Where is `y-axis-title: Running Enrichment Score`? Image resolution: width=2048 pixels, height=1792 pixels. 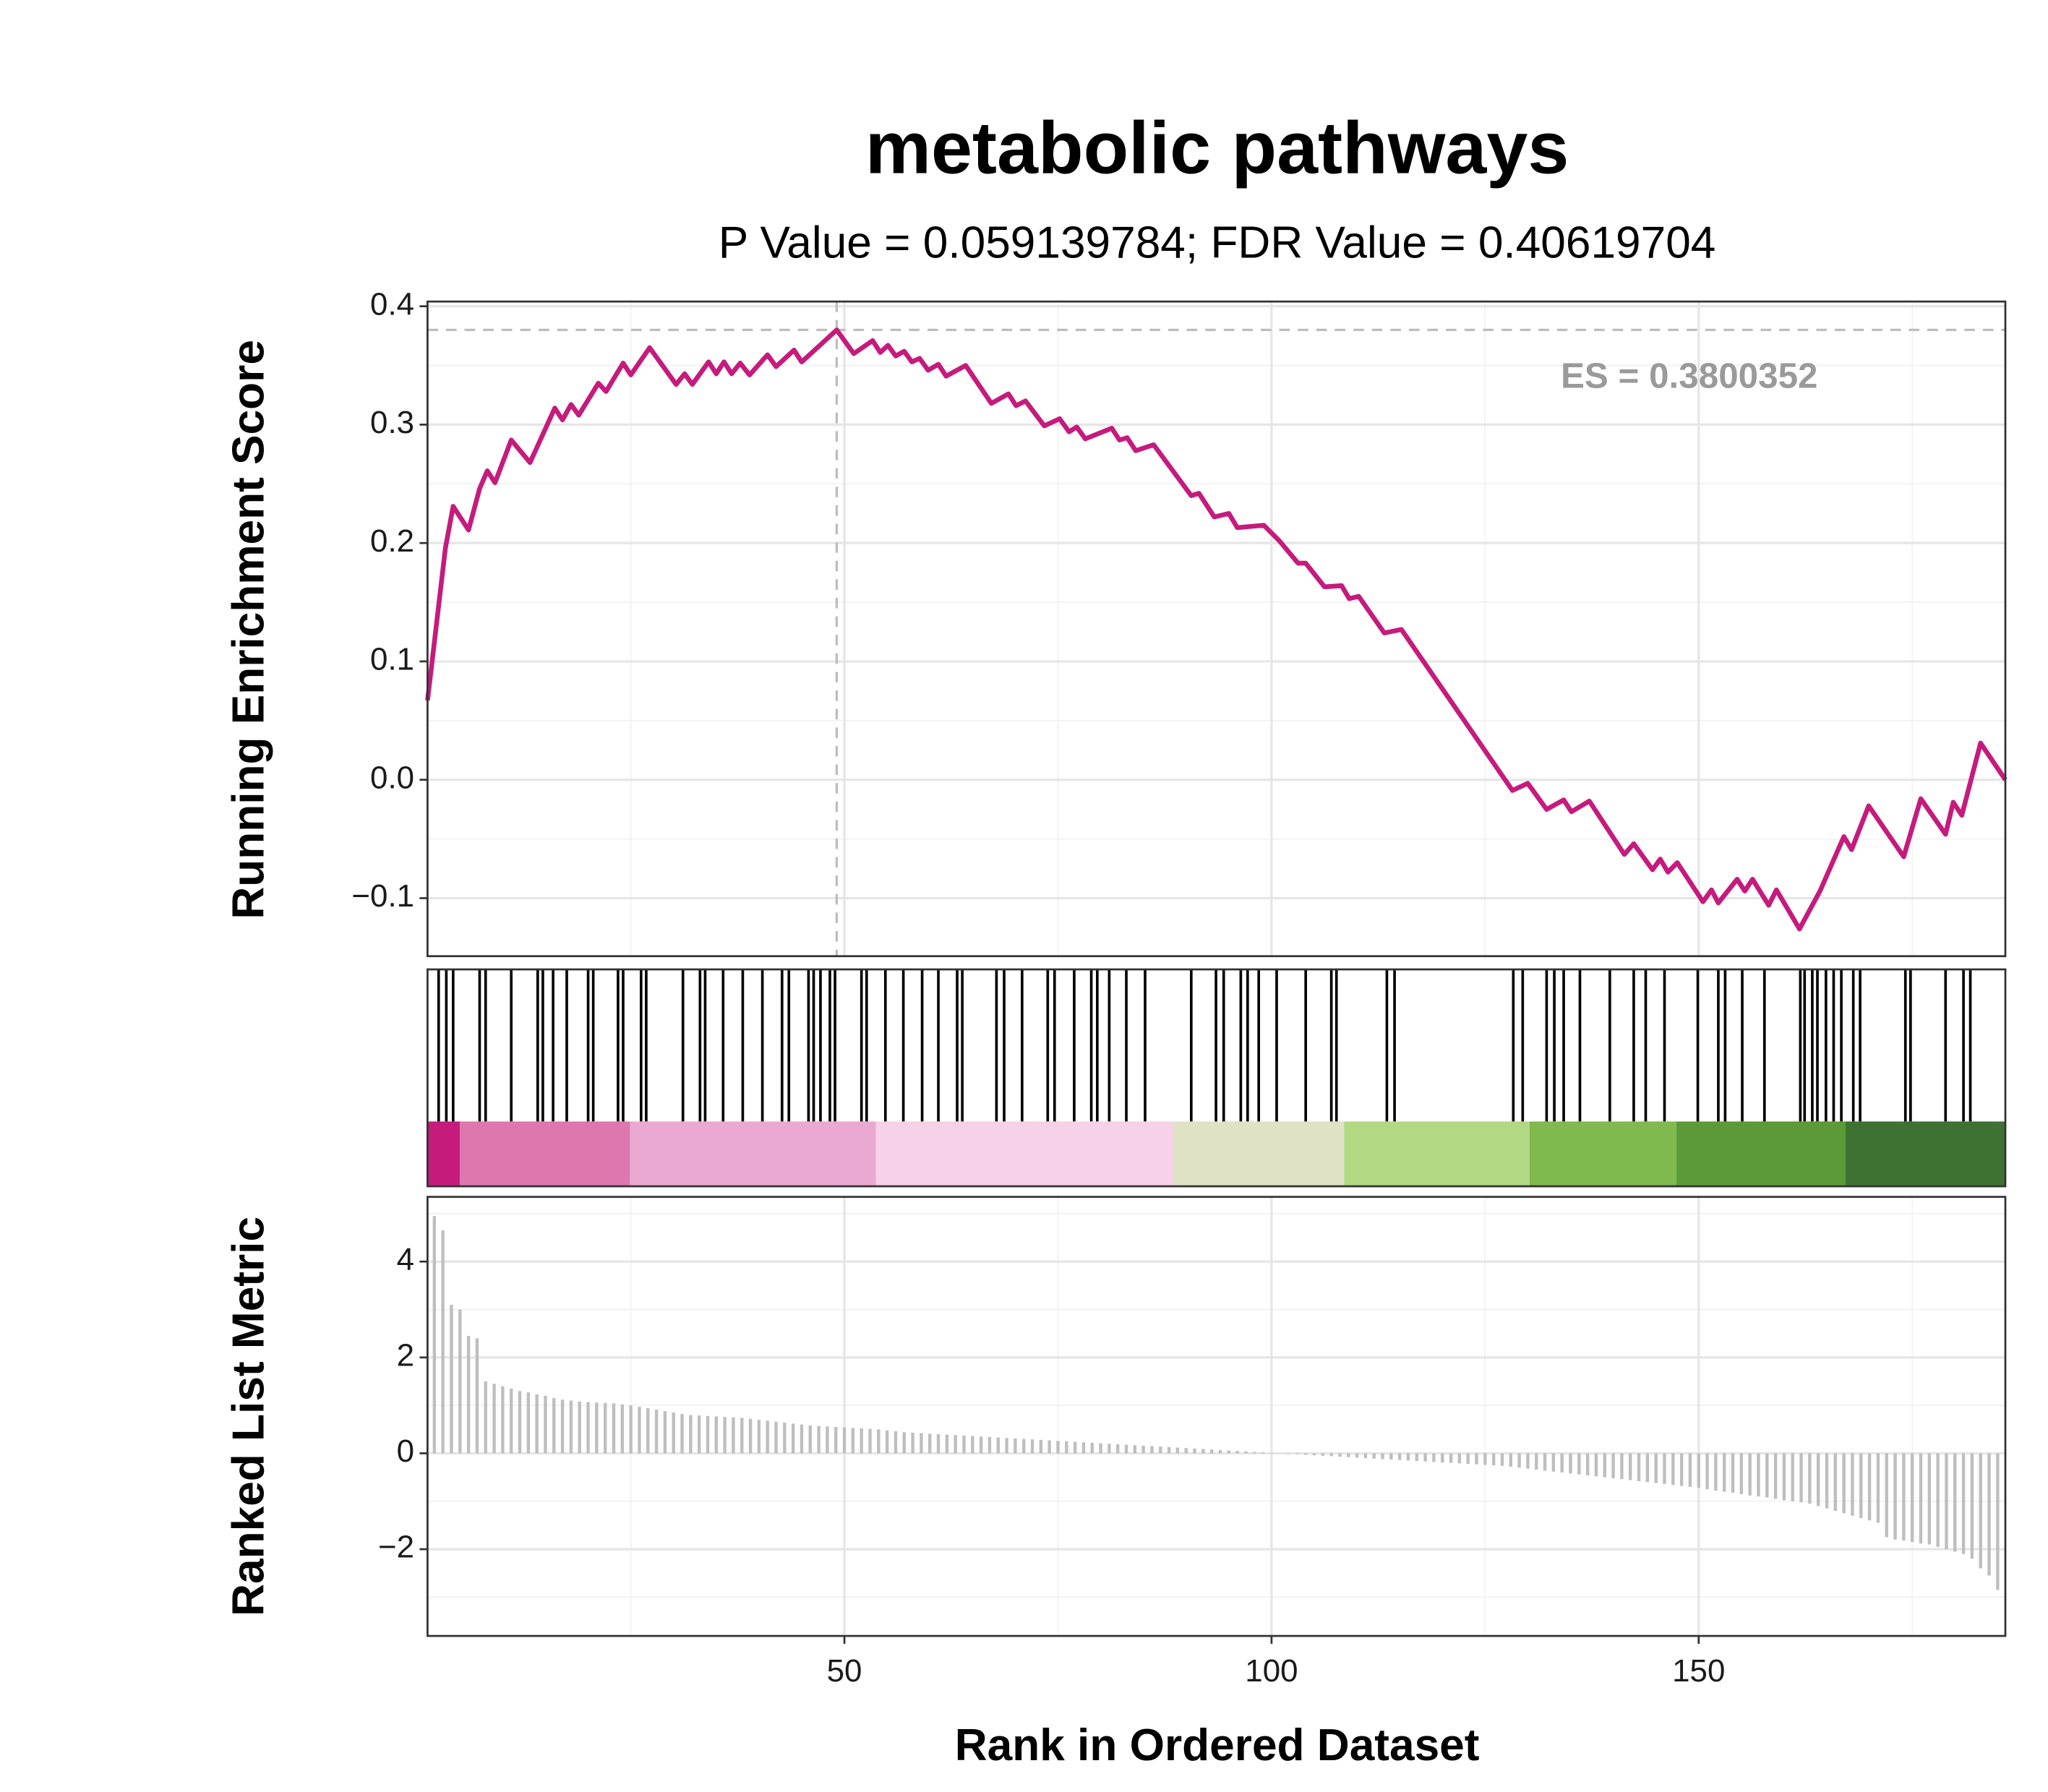 y-axis-title: Running Enrichment Score is located at coordinates (248, 629).